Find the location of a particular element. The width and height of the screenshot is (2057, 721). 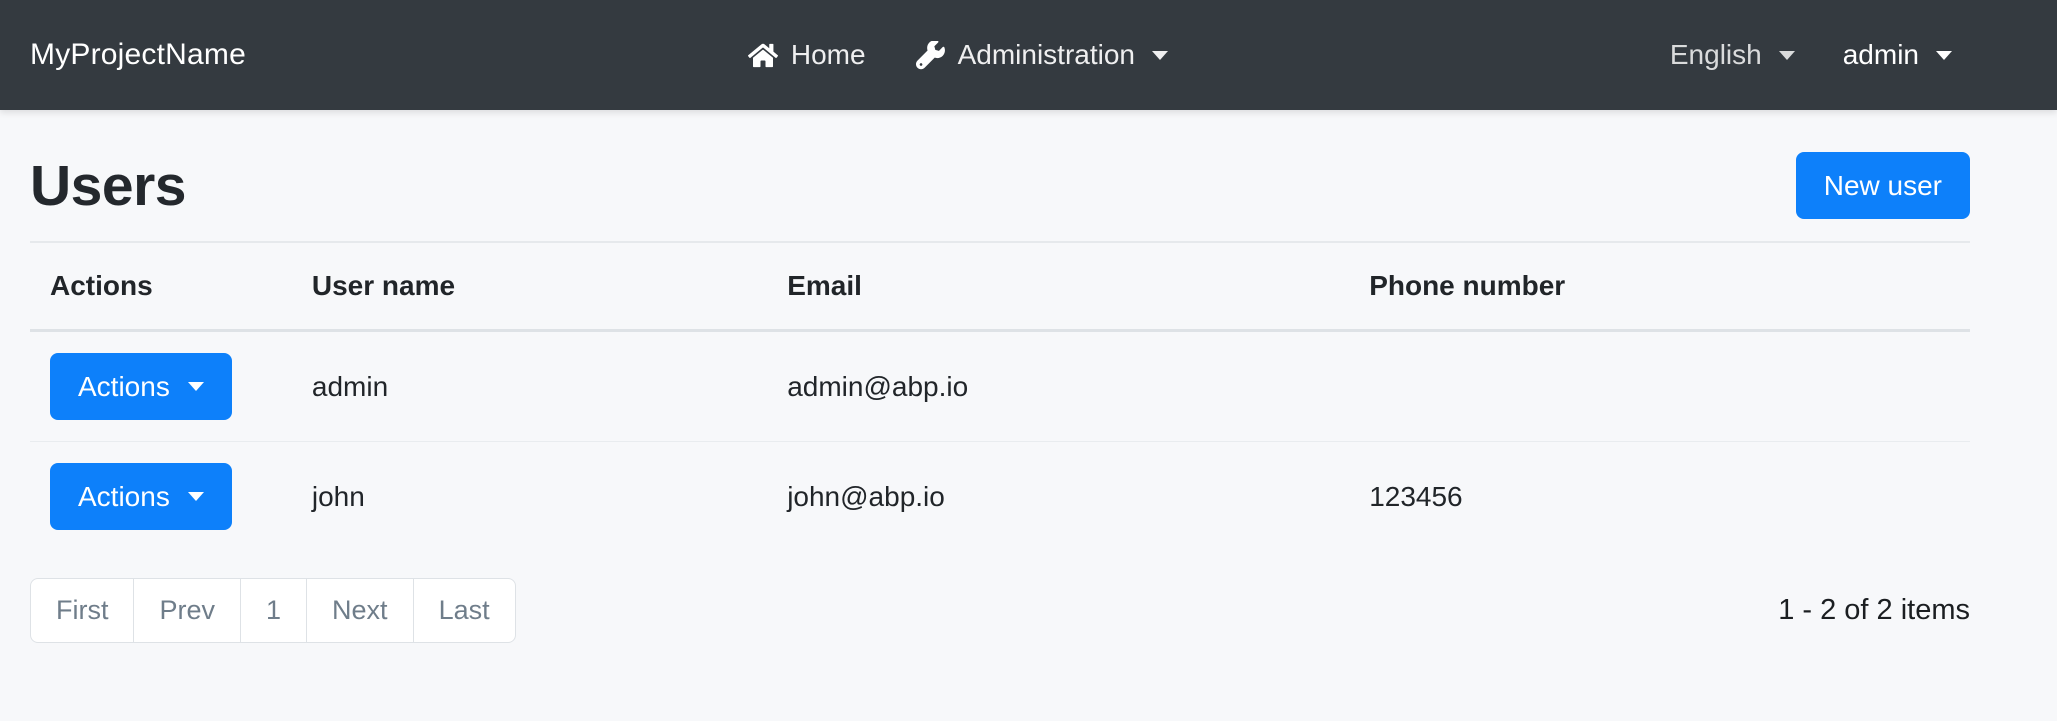

column-header-user-name: User name is located at coordinates (529, 287).